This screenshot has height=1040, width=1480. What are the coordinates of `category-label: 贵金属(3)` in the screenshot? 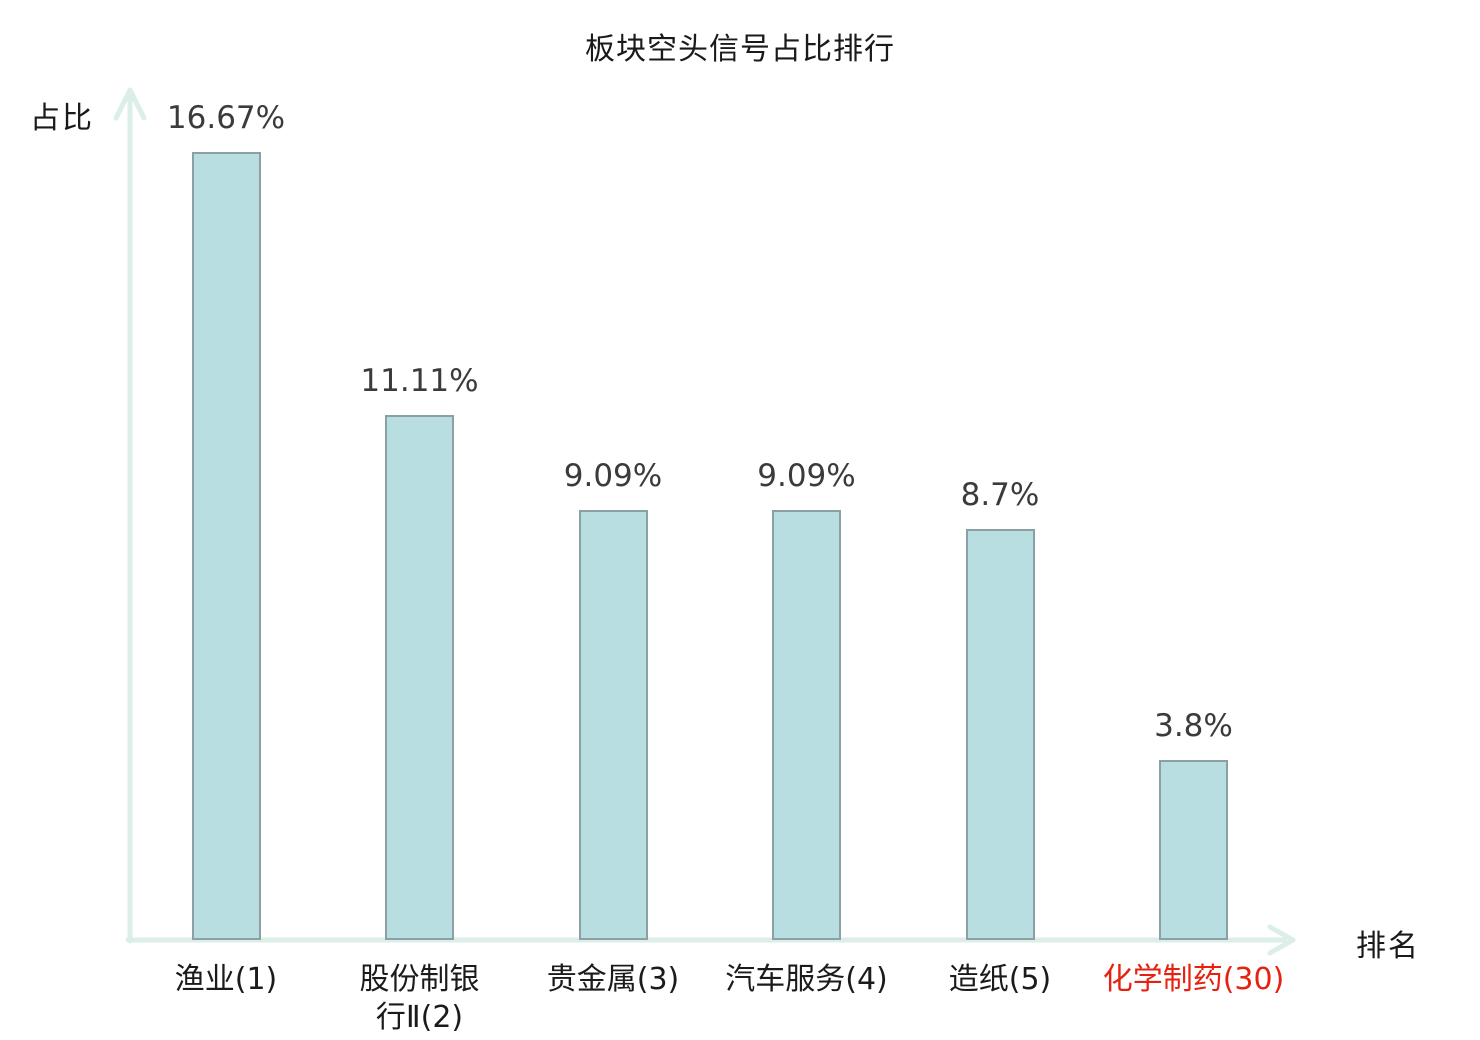 It's located at (613, 979).